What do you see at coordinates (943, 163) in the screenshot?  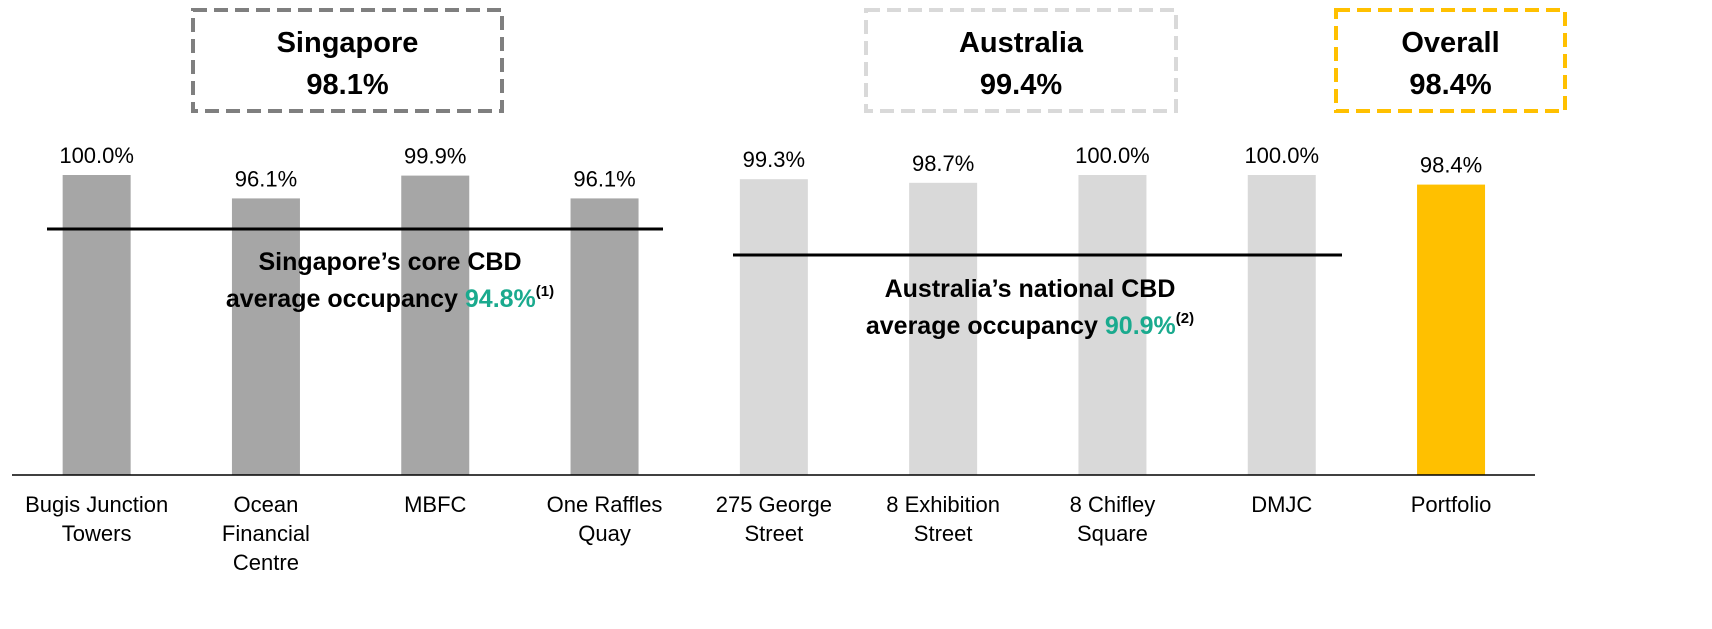 I see `value-label: 98.7%` at bounding box center [943, 163].